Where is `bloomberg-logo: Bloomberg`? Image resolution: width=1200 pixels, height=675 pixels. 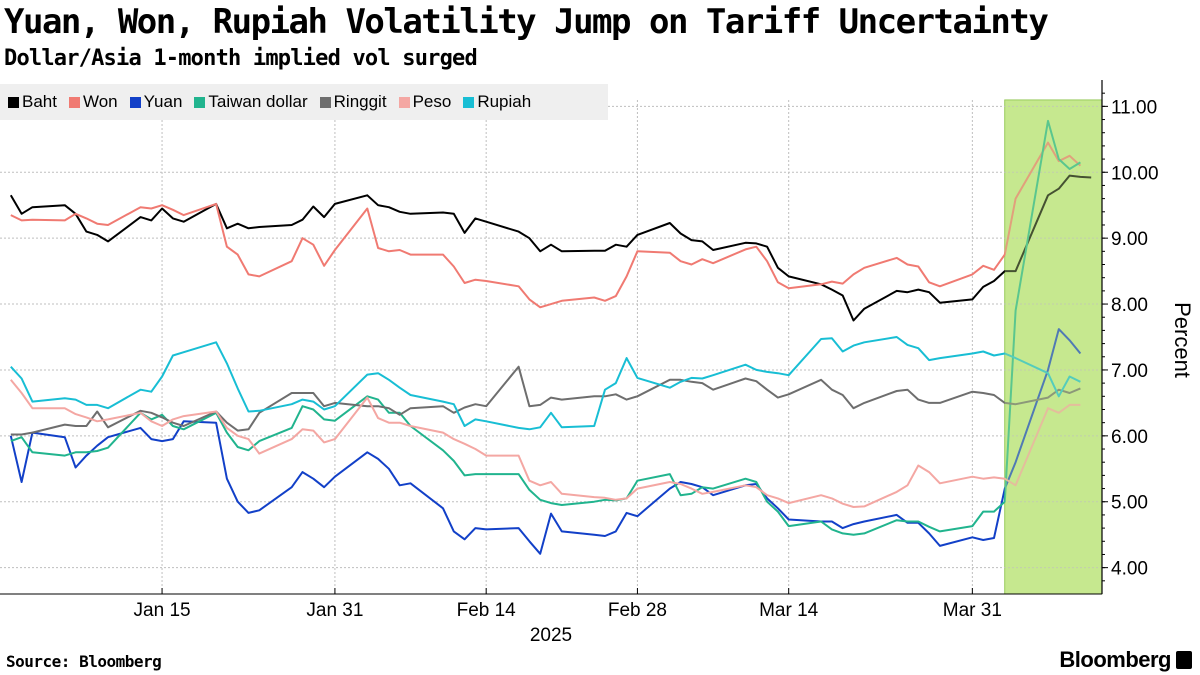
bloomberg-logo: Bloomberg is located at coordinates (1125, 660).